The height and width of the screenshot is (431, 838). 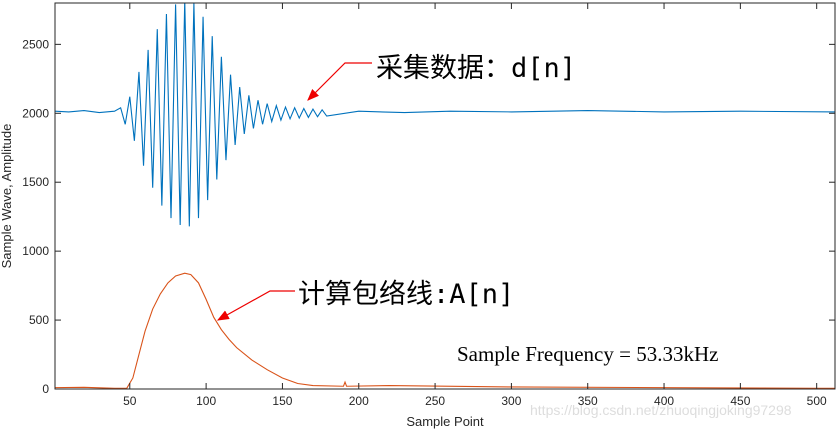 I want to click on y-tick-label: 2500, so click(x=35, y=44).